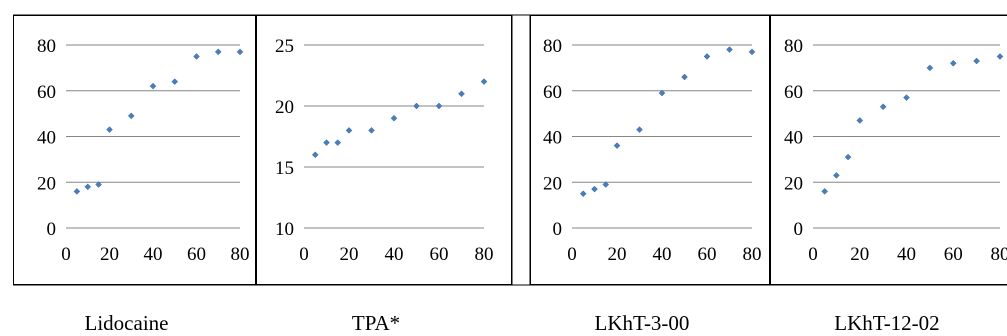 The image size is (1007, 336). Describe the element at coordinates (284, 46) in the screenshot. I see `y-tick-label: 25` at that location.